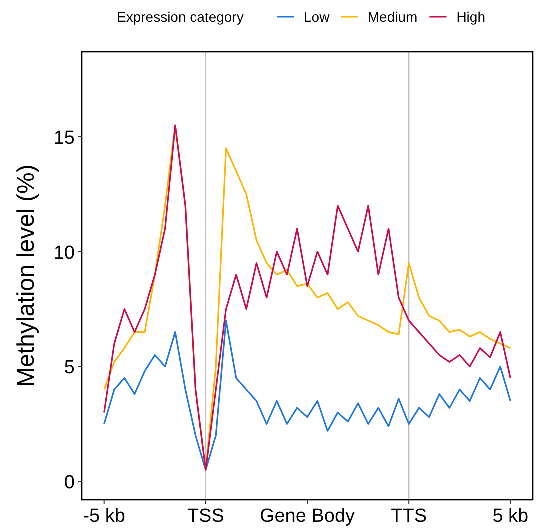 This screenshot has width=541, height=531. Describe the element at coordinates (205, 516) in the screenshot. I see `x-tick-label: TSS` at that location.